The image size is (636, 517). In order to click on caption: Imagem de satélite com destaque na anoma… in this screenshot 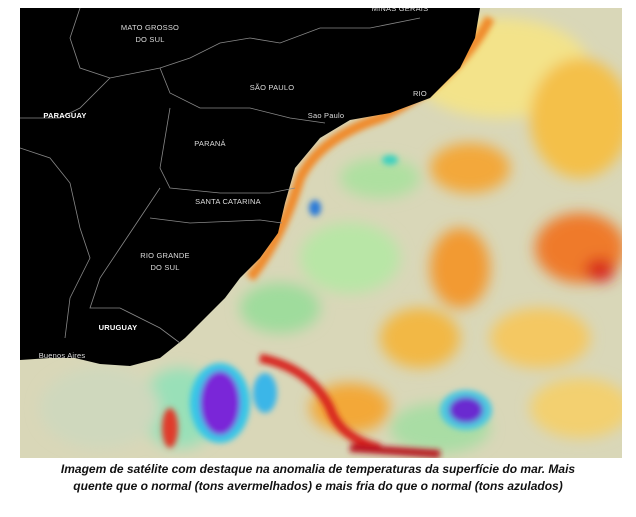, I will do `click(318, 478)`.